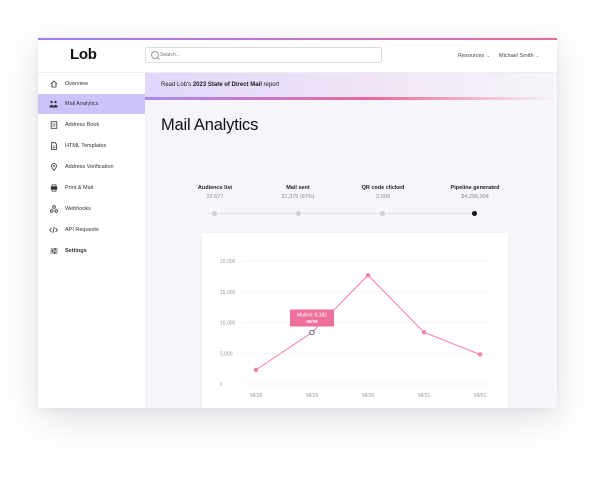 This screenshot has width=615, height=498. I want to click on sidebar-item-label: Address Book, so click(82, 125).